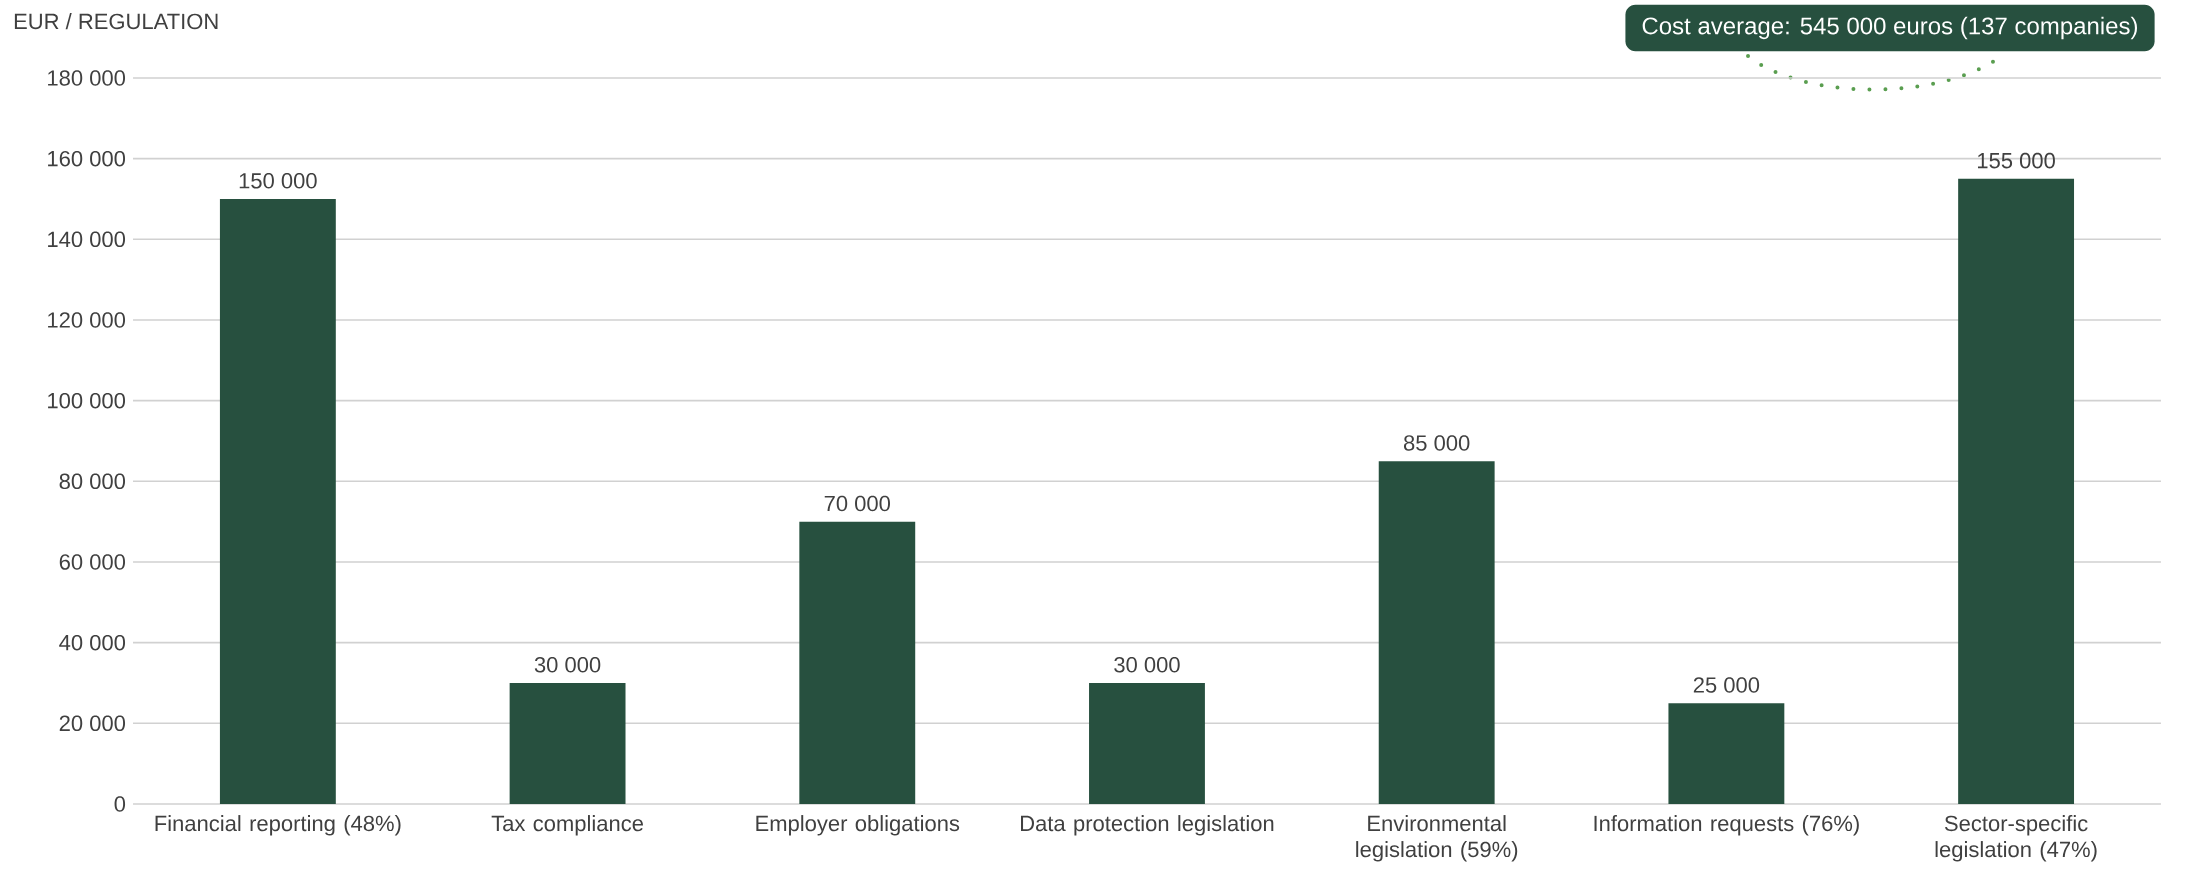 The height and width of the screenshot is (882, 2193). What do you see at coordinates (1890, 28) in the screenshot?
I see `text: Cost average: 545 000 euros (137 companies)` at bounding box center [1890, 28].